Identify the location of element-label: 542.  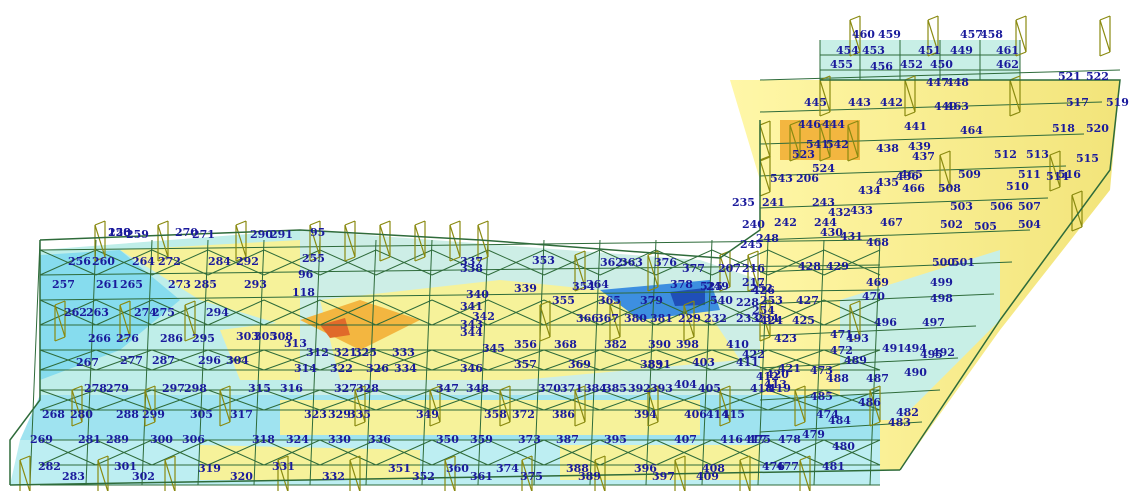
(837, 144).